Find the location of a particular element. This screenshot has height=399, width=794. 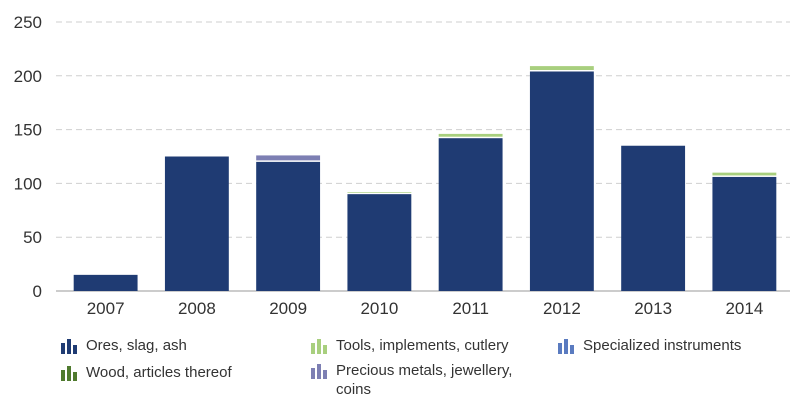

y-tick-label: 150 is located at coordinates (28, 130).